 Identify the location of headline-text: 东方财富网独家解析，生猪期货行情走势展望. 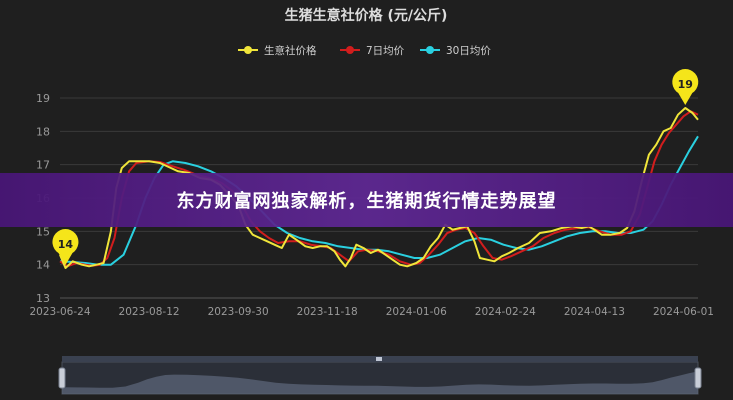
(366, 201).